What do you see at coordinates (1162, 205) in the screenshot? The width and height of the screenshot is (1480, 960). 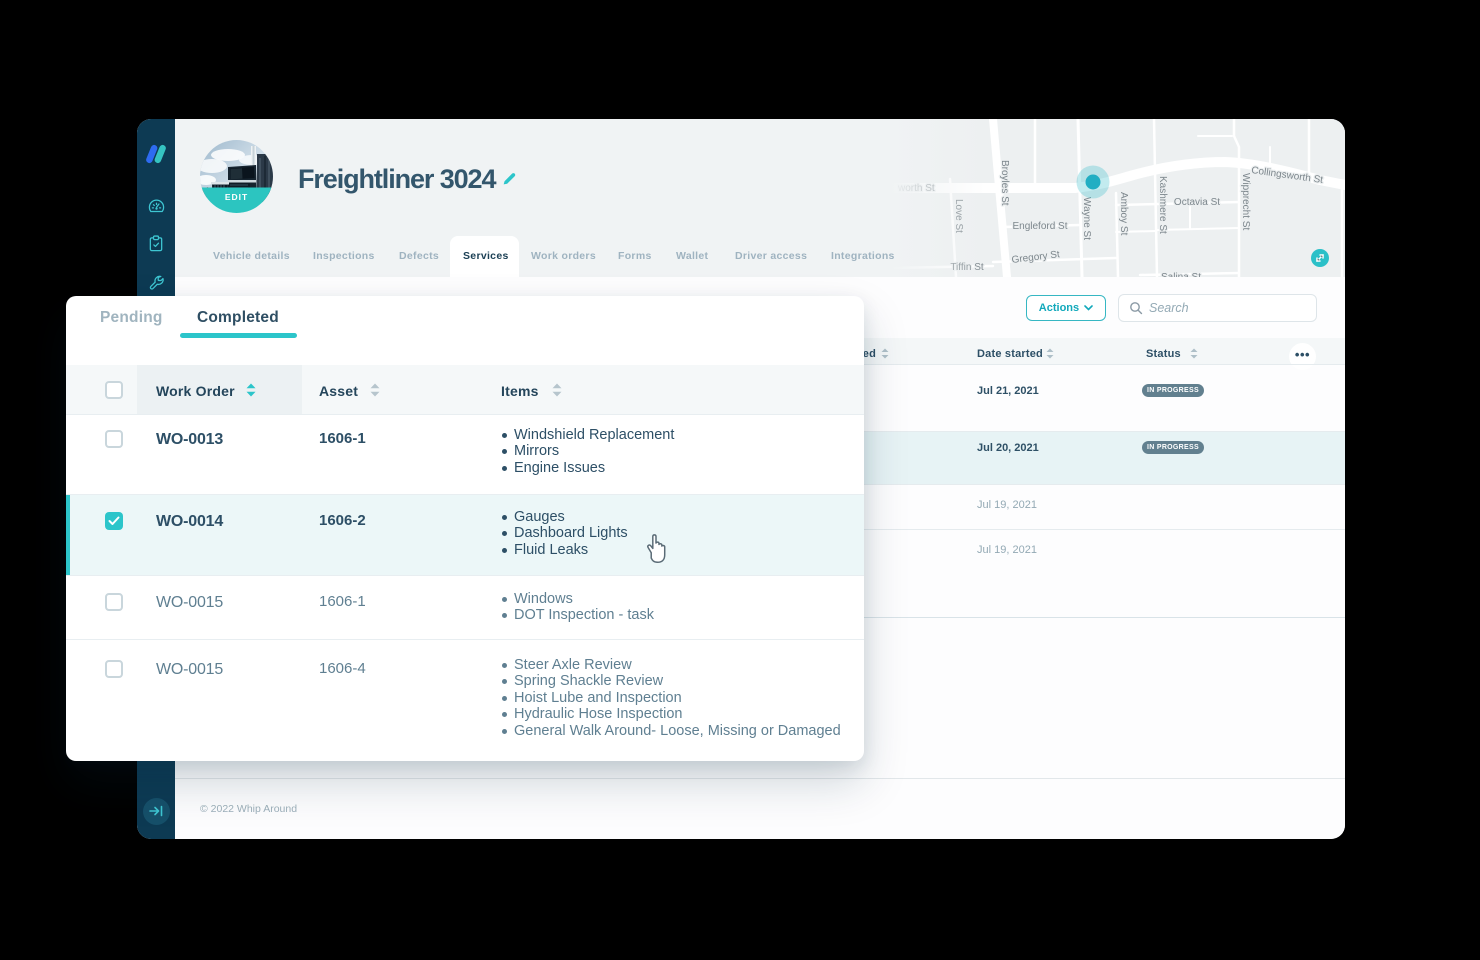 I see `svg-text: Kashmere St` at bounding box center [1162, 205].